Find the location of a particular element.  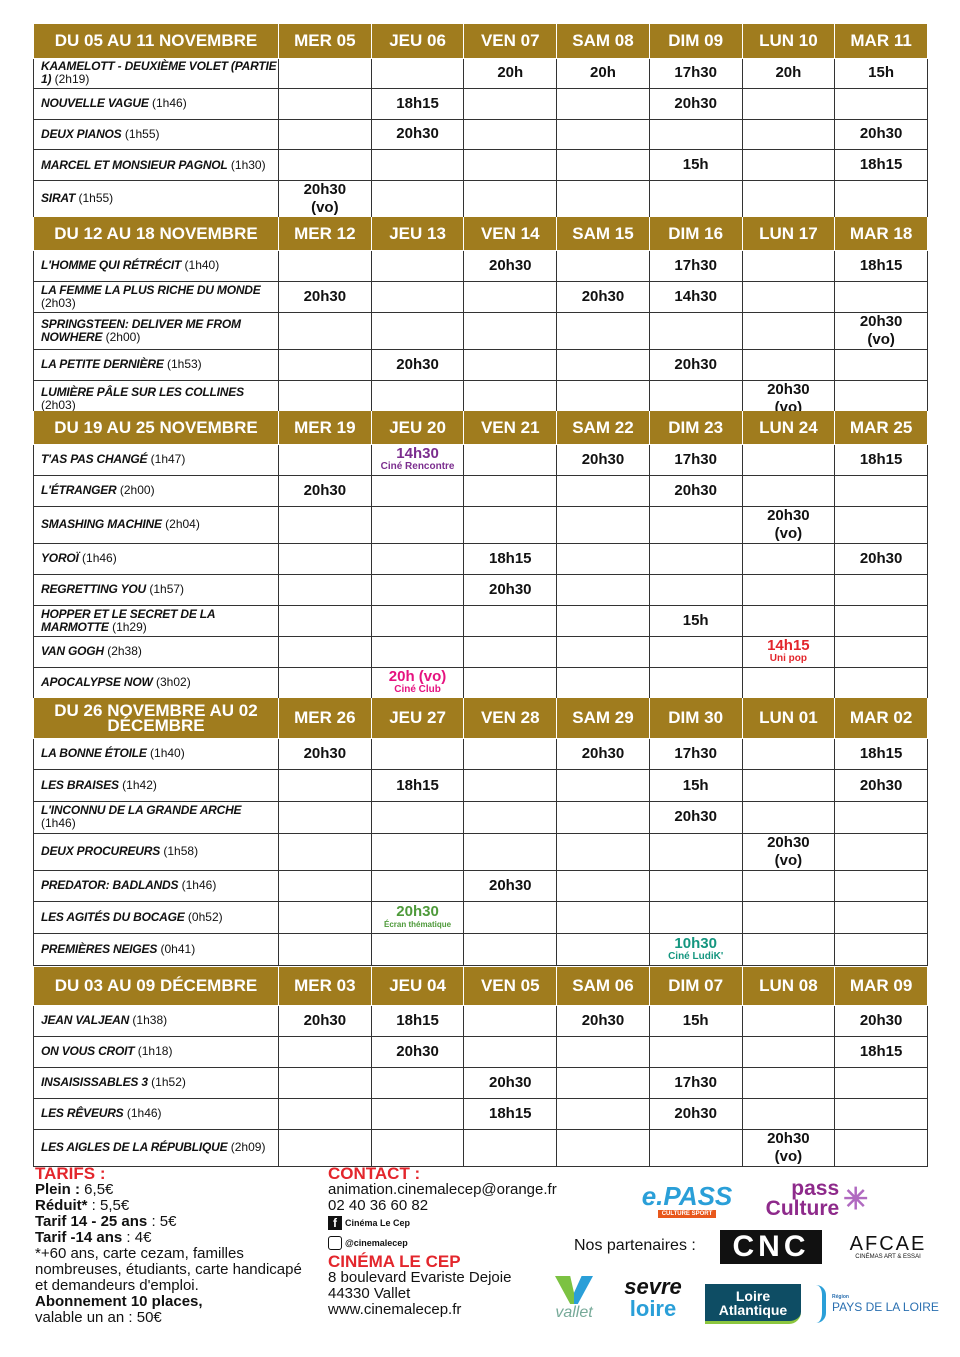

week-label: DU 19 AU 25 NOVEMBRE is located at coordinates (156, 428).